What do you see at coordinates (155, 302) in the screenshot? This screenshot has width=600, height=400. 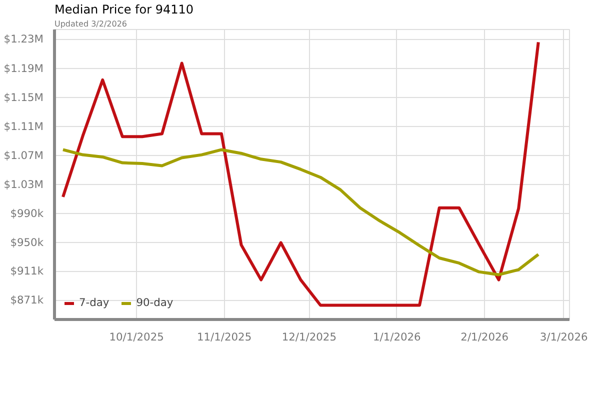 I see `legend-label: 90-day` at bounding box center [155, 302].